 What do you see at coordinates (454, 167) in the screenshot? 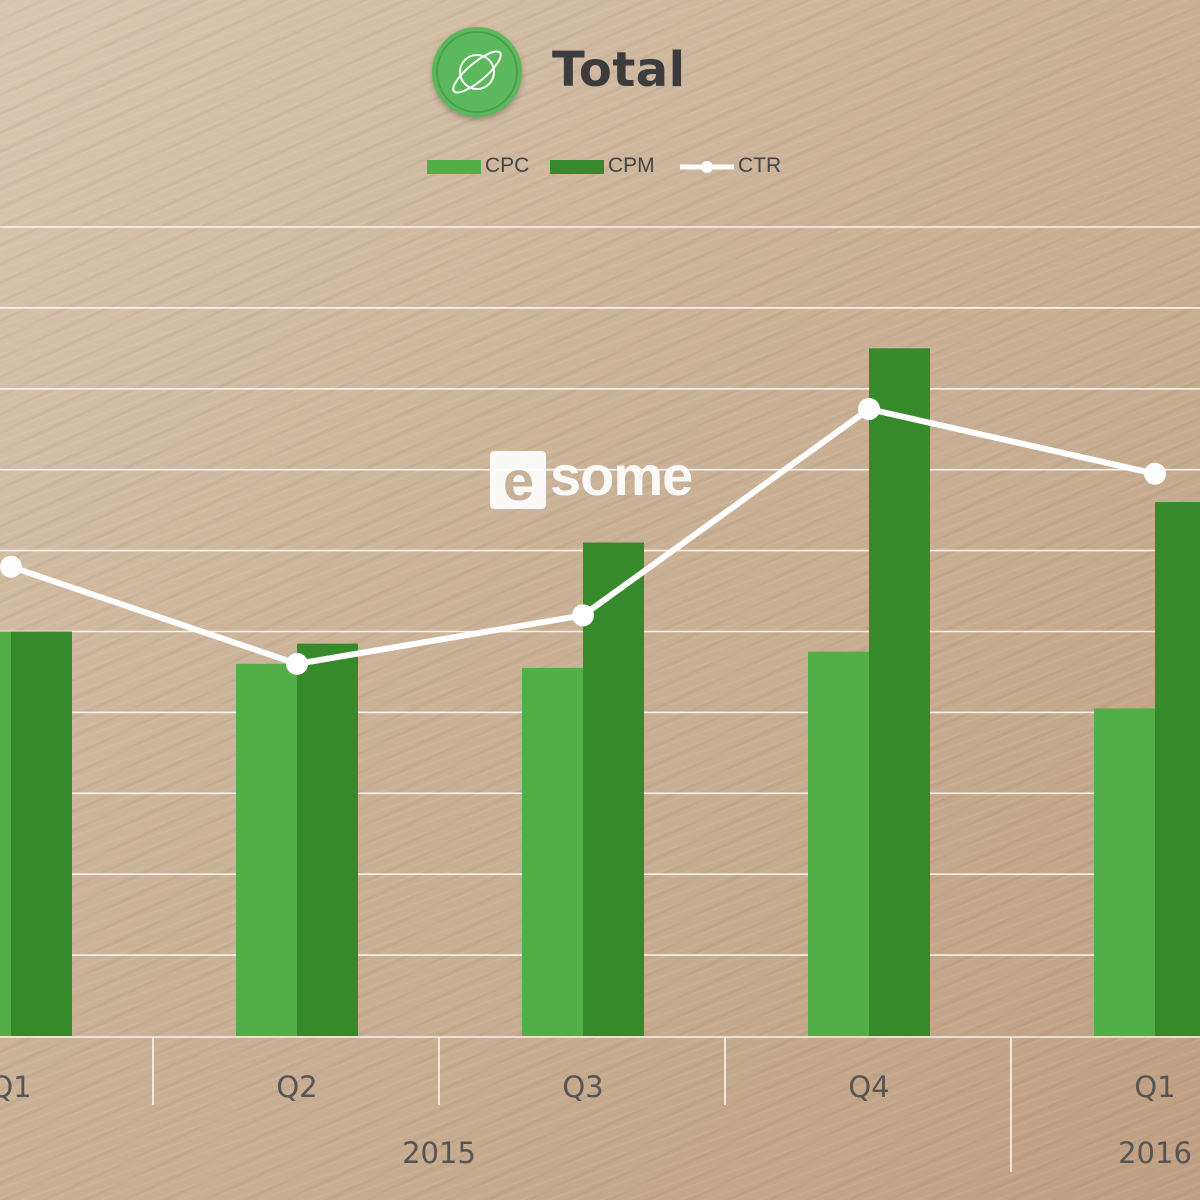
I see `legend-swatch-cpc` at bounding box center [454, 167].